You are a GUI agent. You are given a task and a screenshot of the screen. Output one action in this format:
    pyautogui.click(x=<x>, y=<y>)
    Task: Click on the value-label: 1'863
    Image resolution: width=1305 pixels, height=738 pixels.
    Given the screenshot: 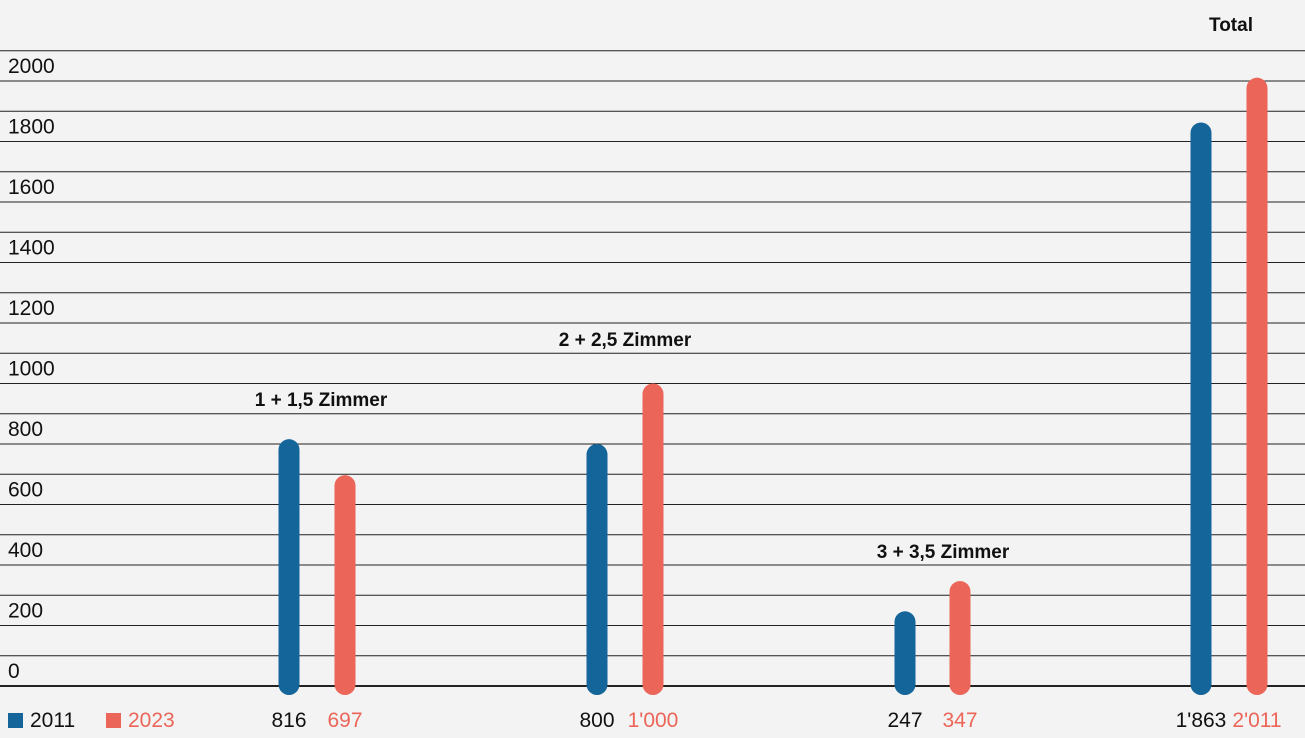 What is the action you would take?
    pyautogui.click(x=1201, y=720)
    